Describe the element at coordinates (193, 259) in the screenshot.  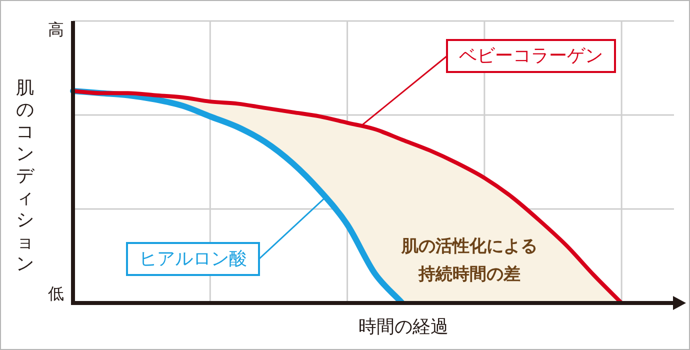
I see `text: ヒアルロン酸` at that location.